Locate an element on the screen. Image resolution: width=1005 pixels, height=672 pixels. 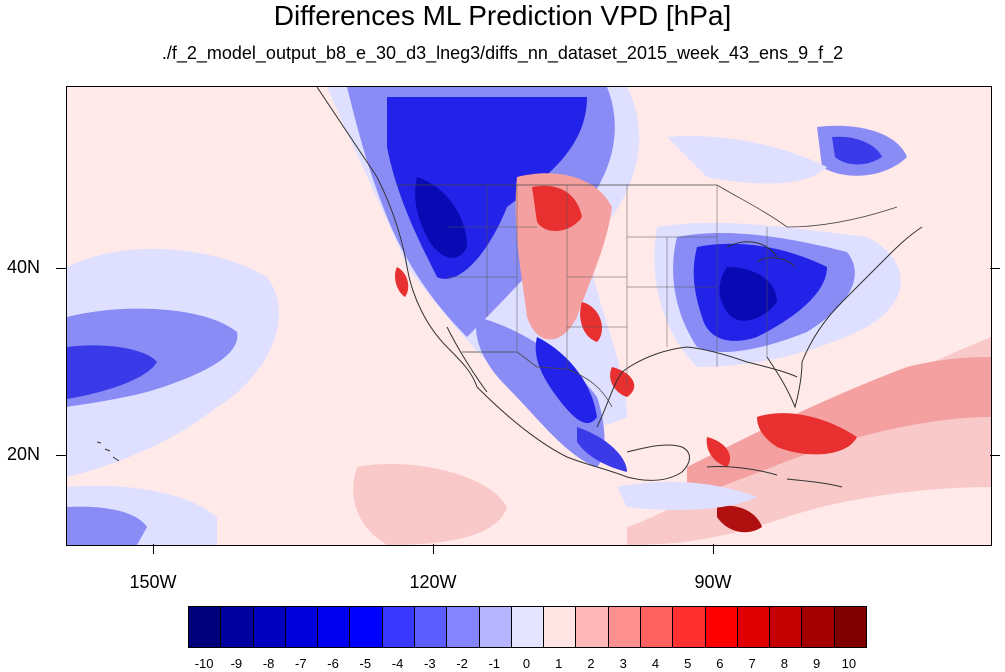
lon-label-150w: 150W is located at coordinates (153, 582).